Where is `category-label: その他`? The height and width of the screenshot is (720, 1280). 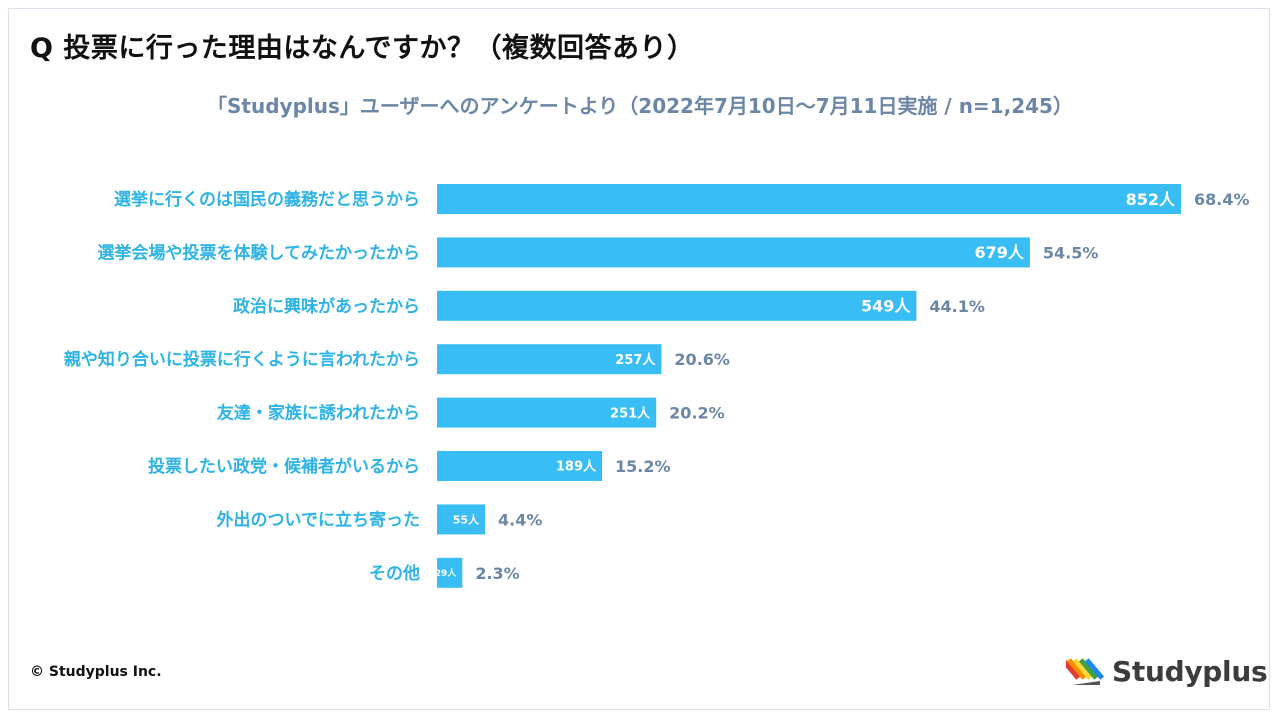 category-label: その他 is located at coordinates (394, 573).